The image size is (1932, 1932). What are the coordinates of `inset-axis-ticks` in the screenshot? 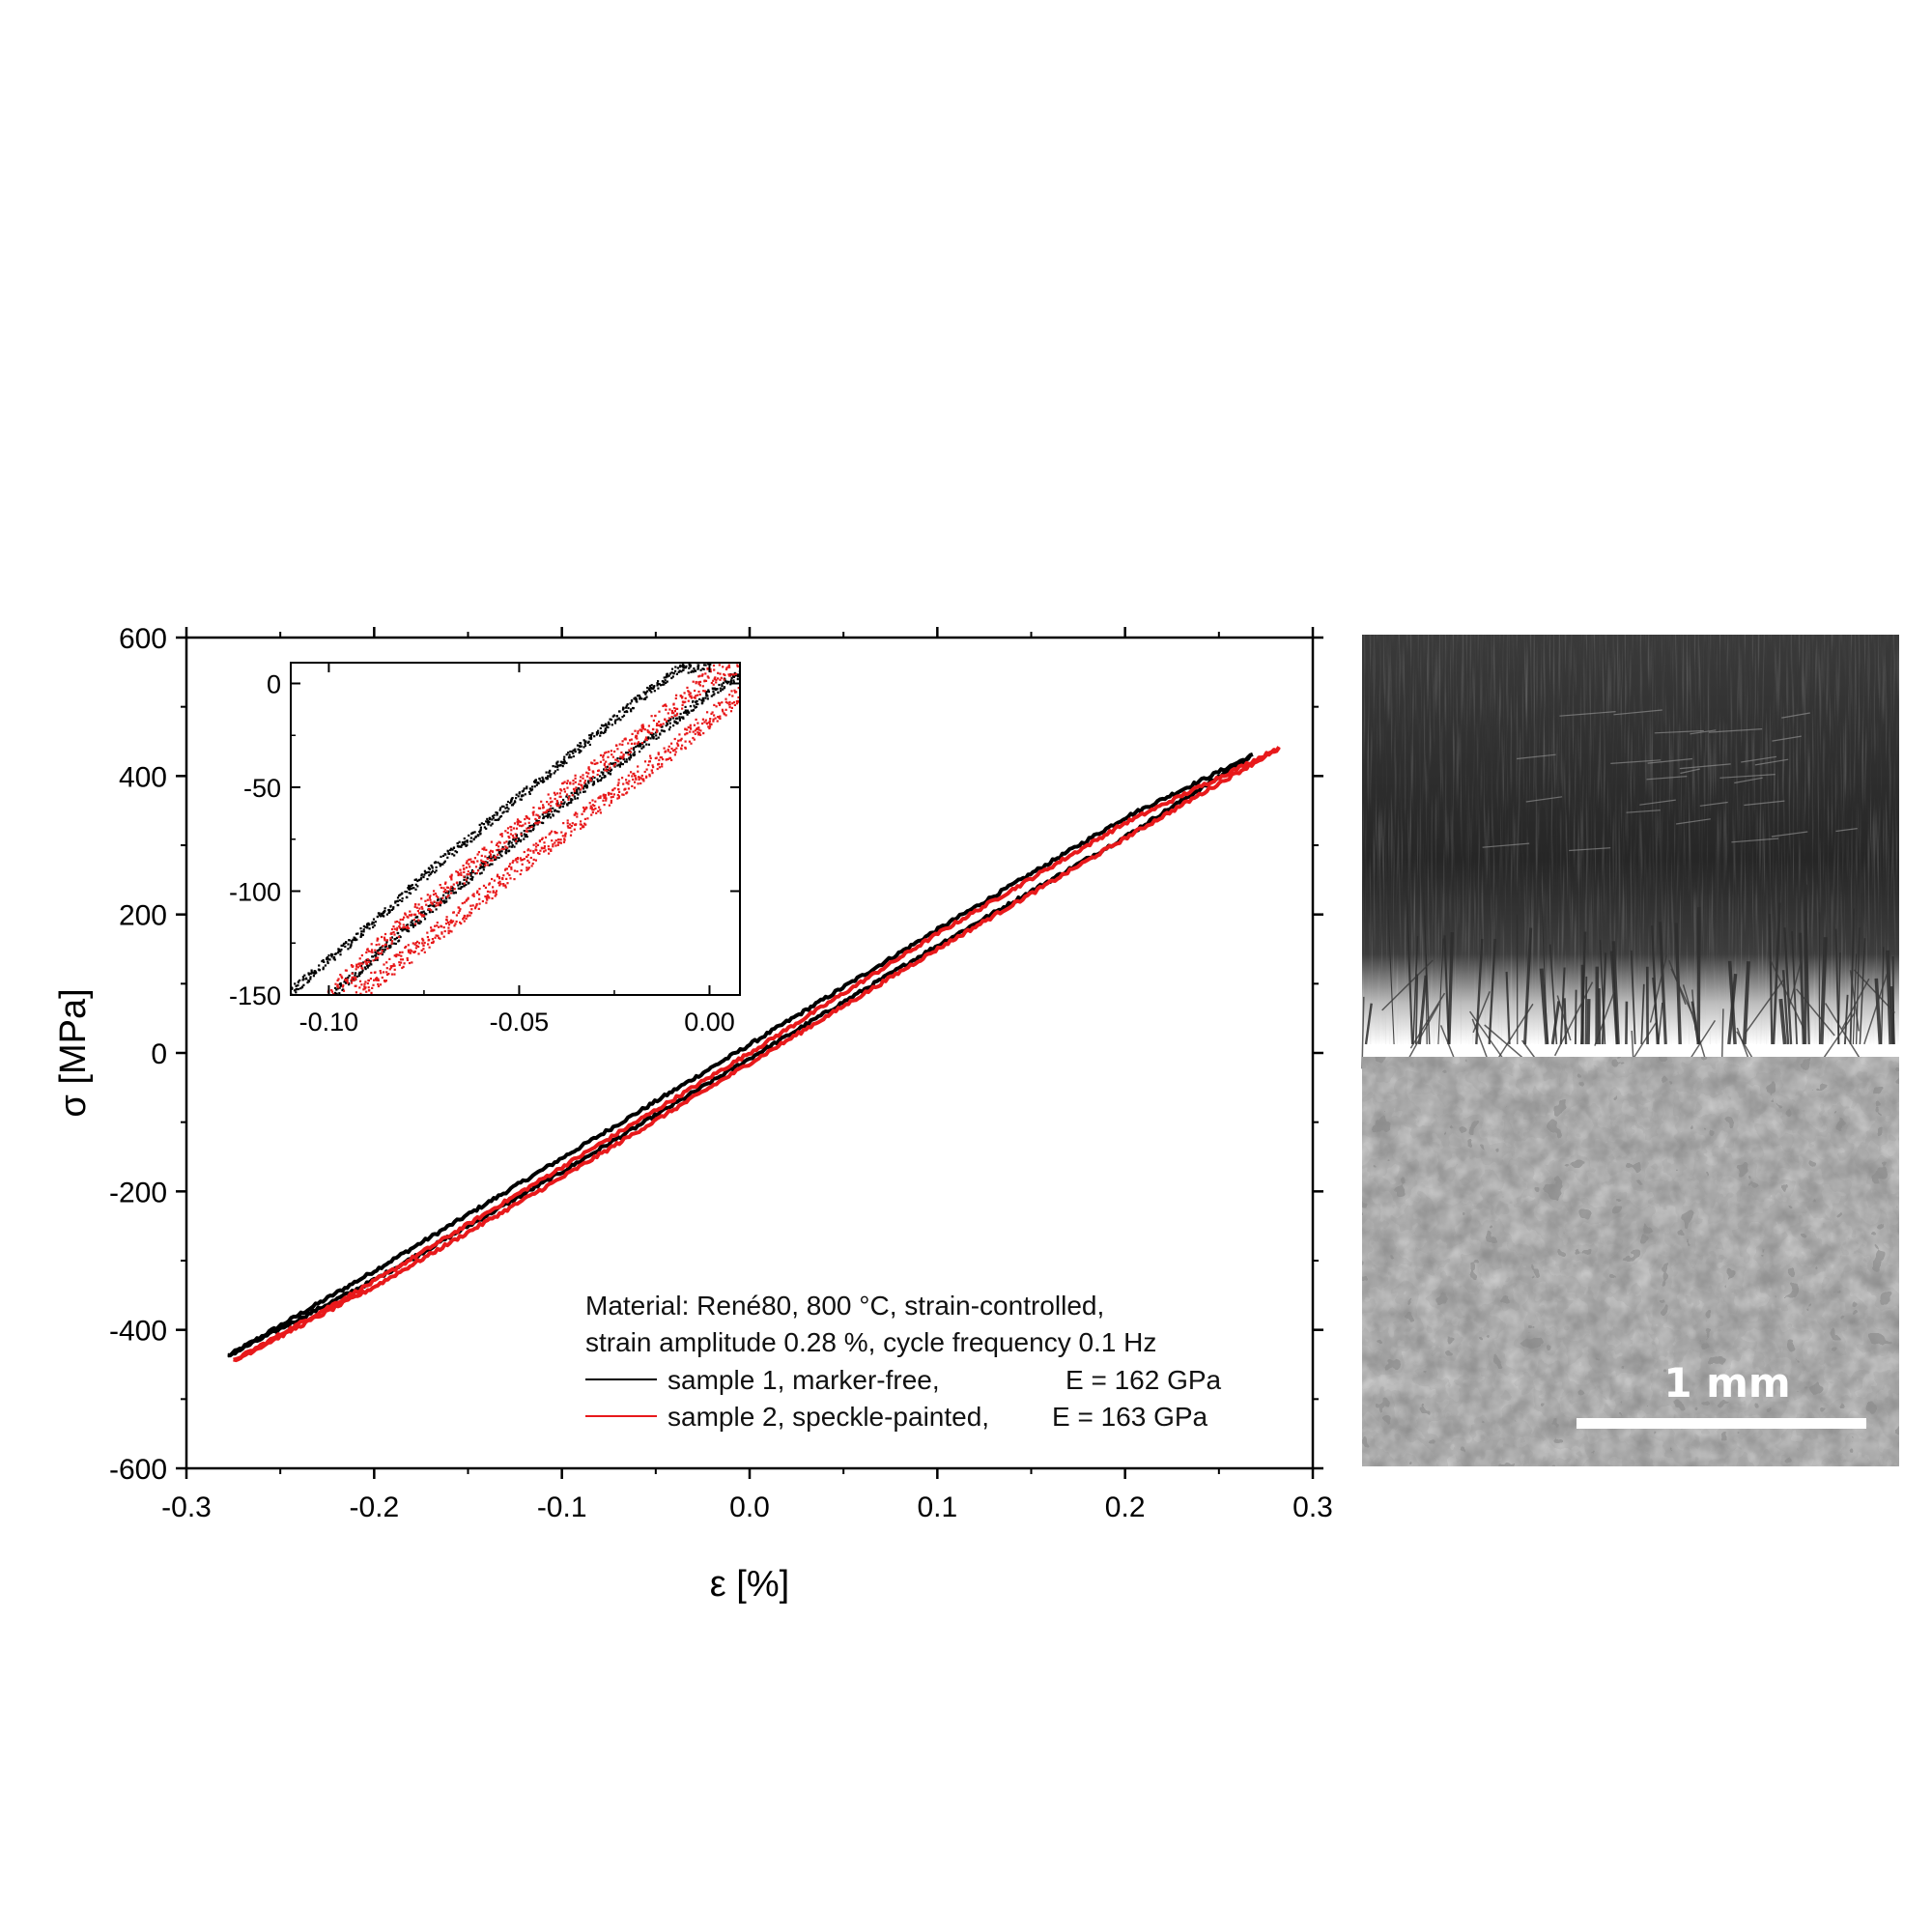 It's located at (515, 829).